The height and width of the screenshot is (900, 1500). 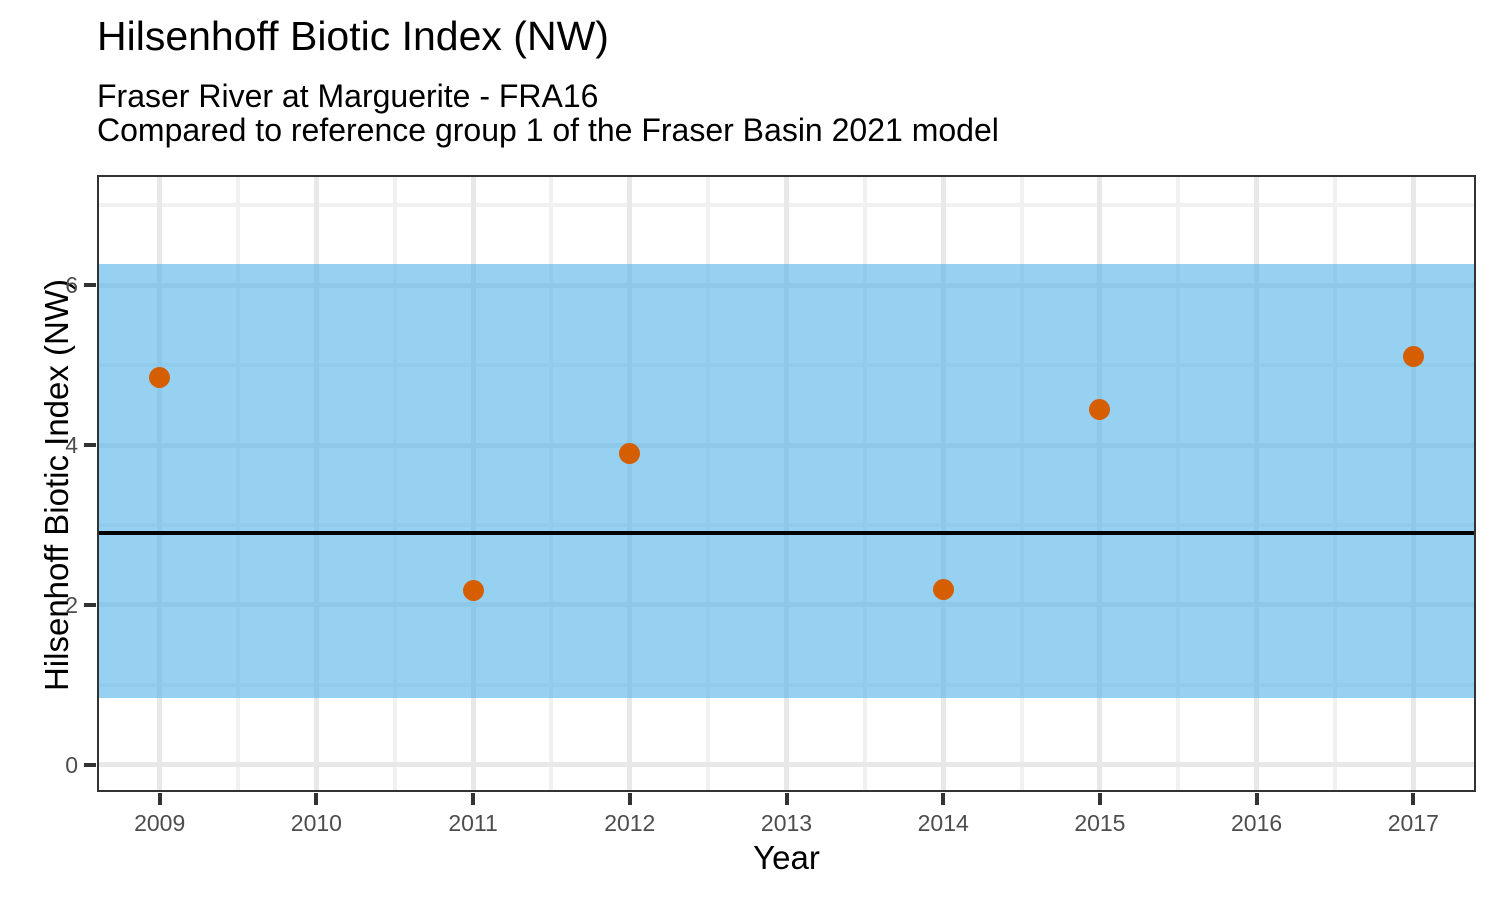 What do you see at coordinates (71, 764) in the screenshot?
I see `y-tick-label: 0` at bounding box center [71, 764].